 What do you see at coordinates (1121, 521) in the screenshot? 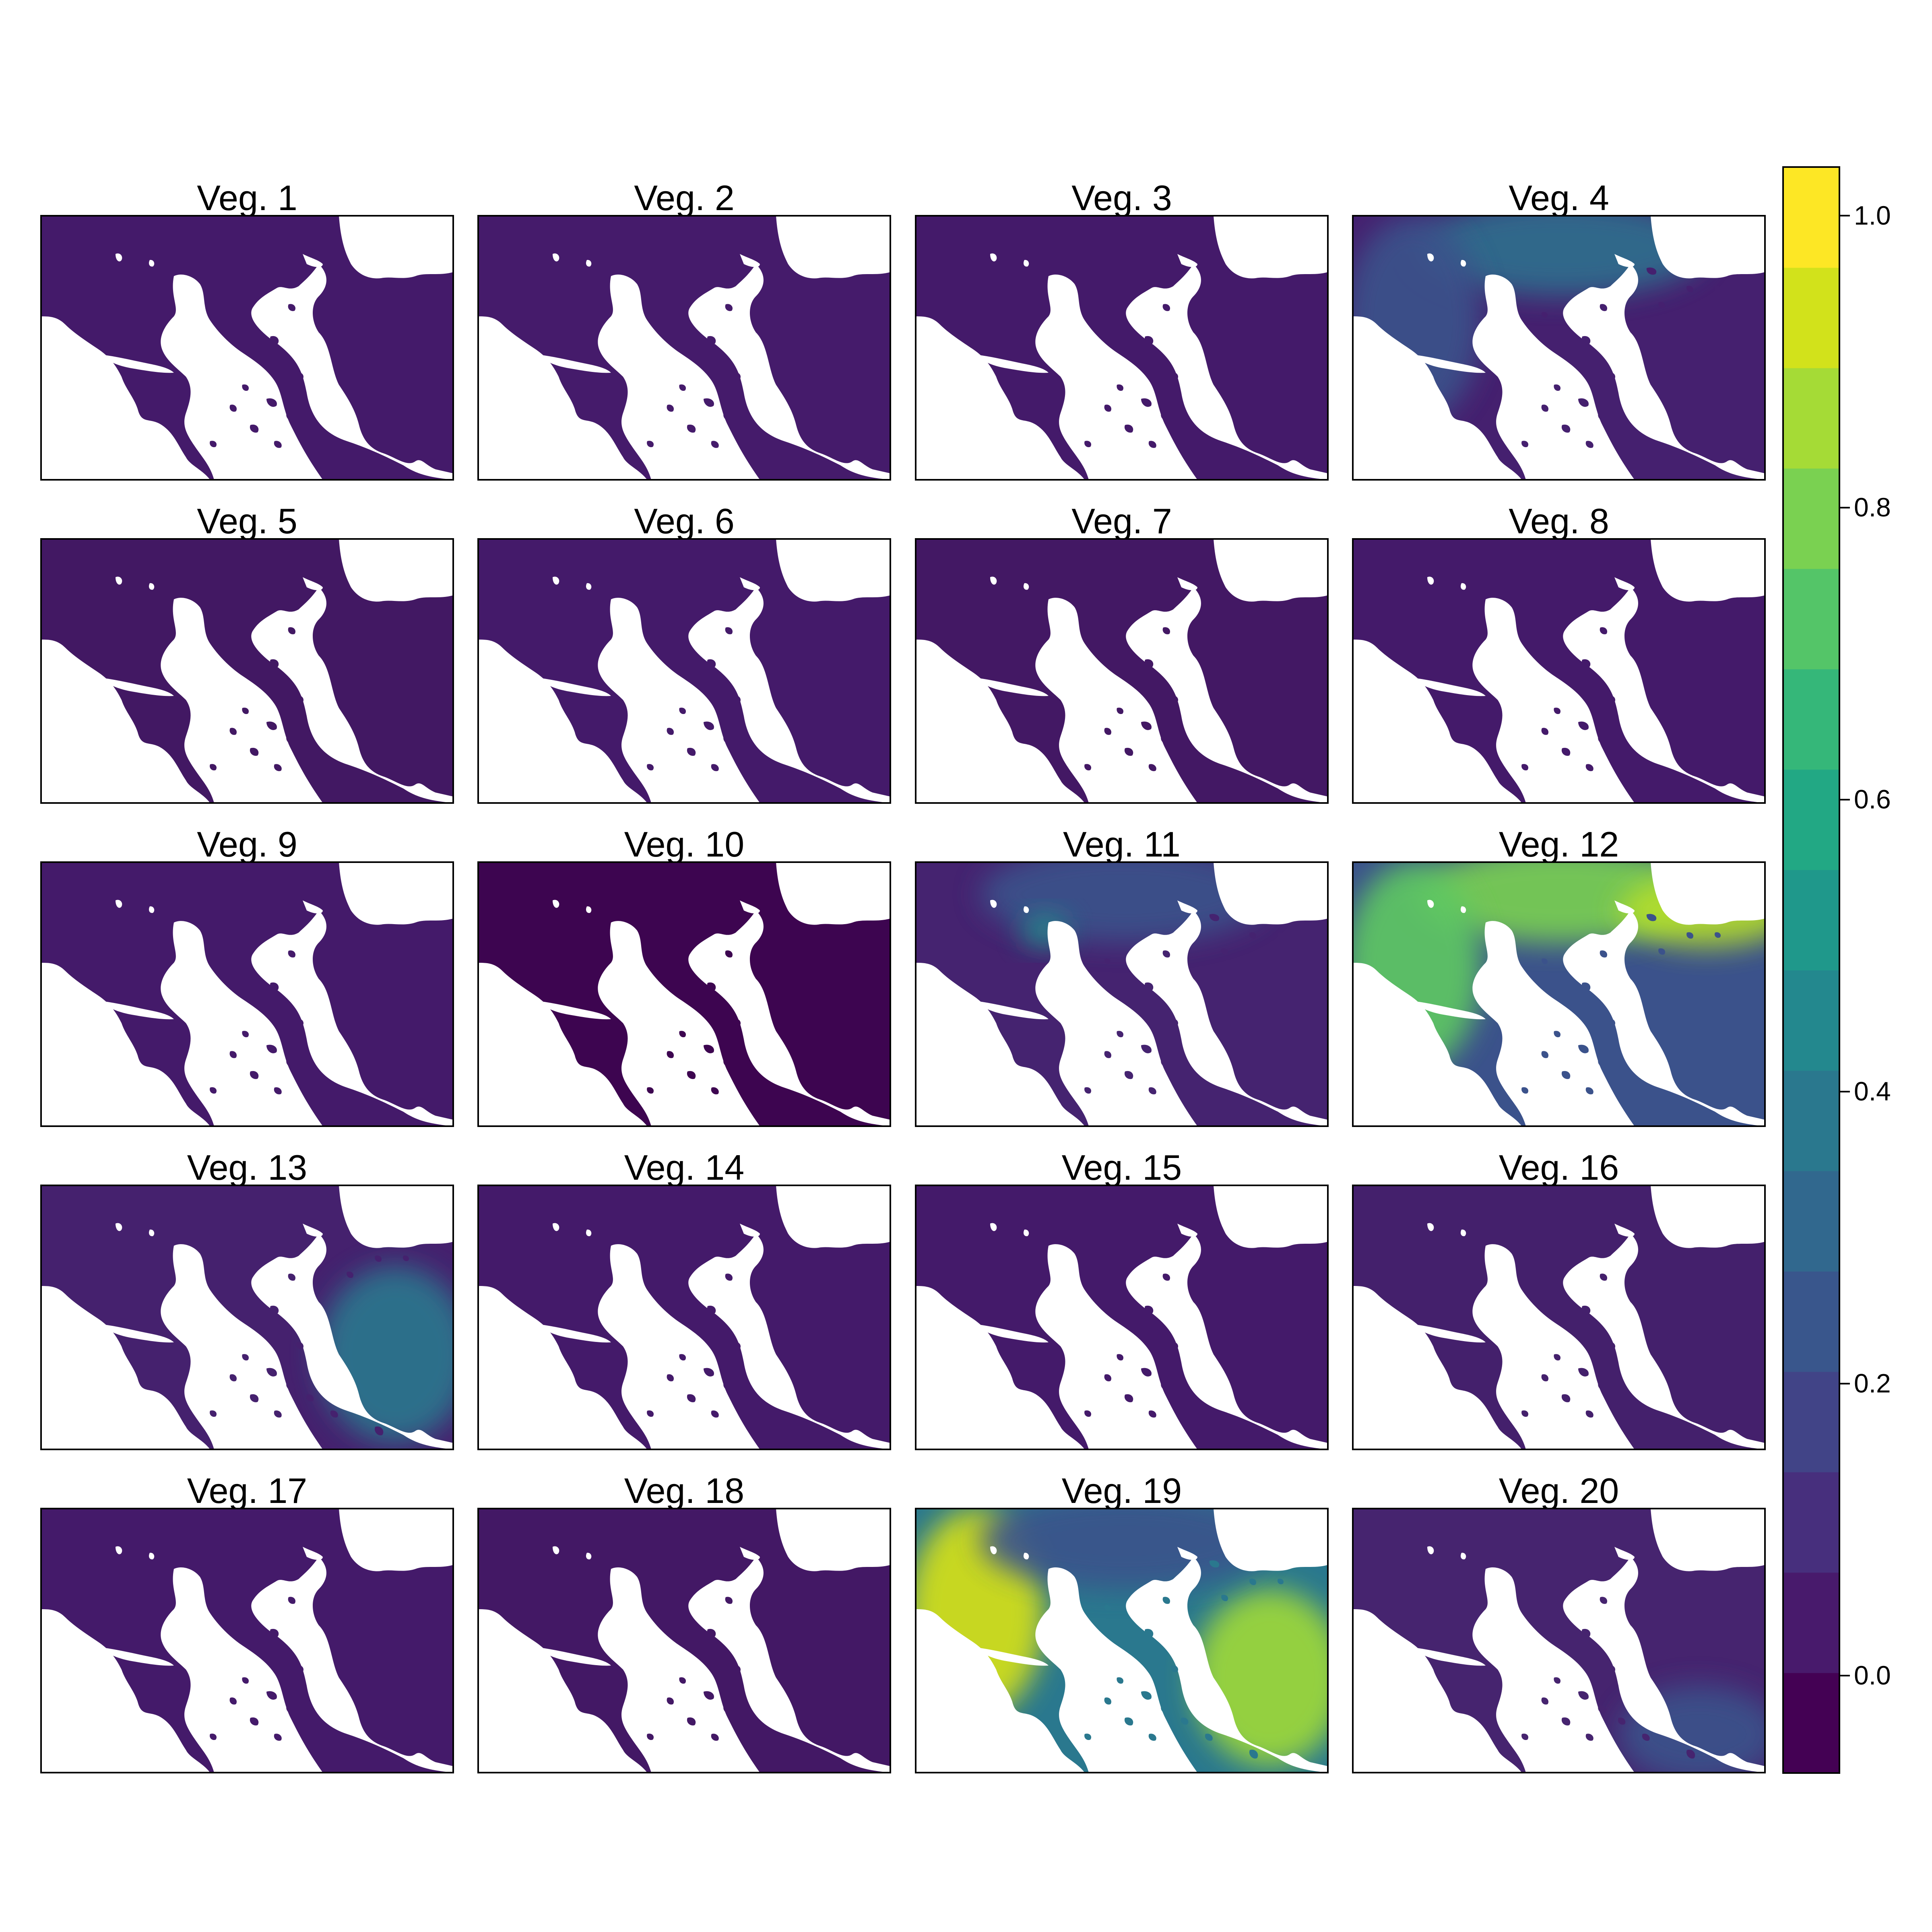
I see `panel-title: Veg. 7` at bounding box center [1121, 521].